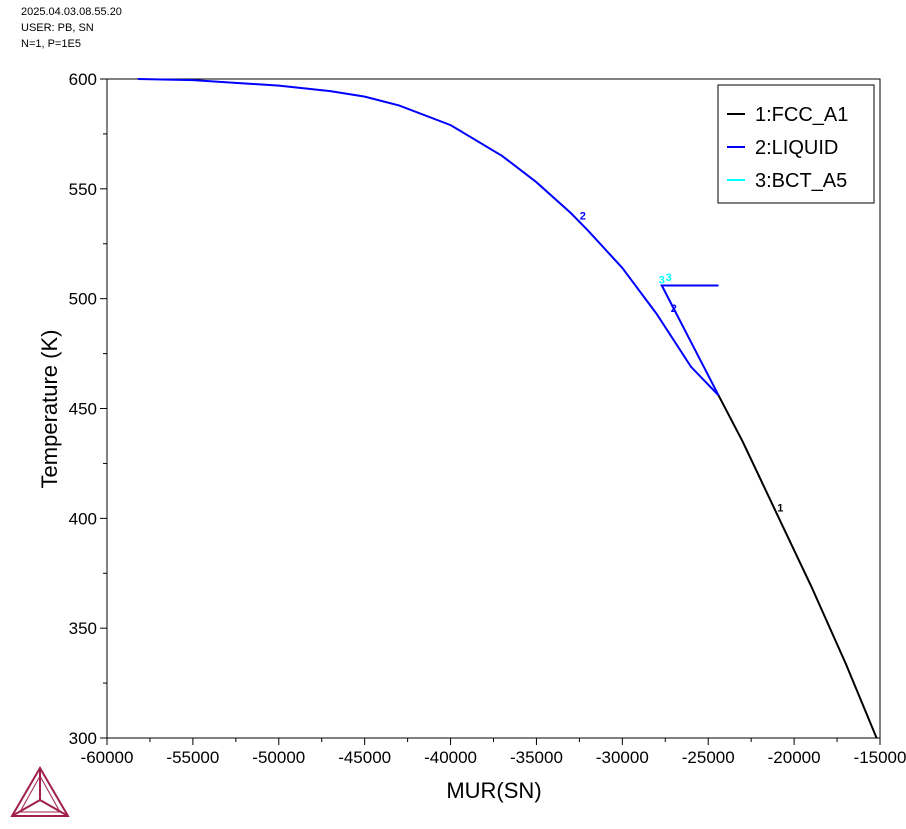  Describe the element at coordinates (278, 757) in the screenshot. I see `x-tick-label: -50000` at that location.